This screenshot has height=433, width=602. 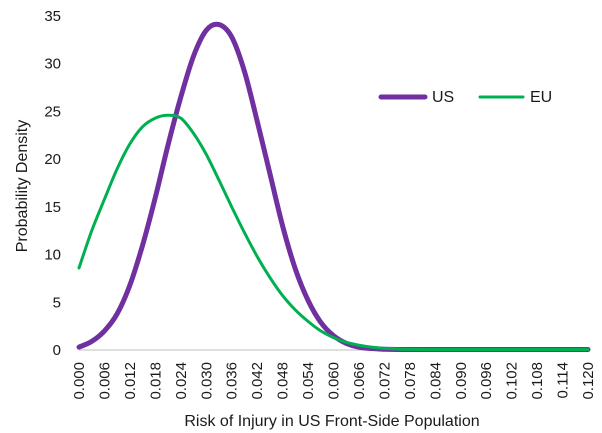 What do you see at coordinates (232, 381) in the screenshot?
I see `x-tick-label: 0.036` at bounding box center [232, 381].